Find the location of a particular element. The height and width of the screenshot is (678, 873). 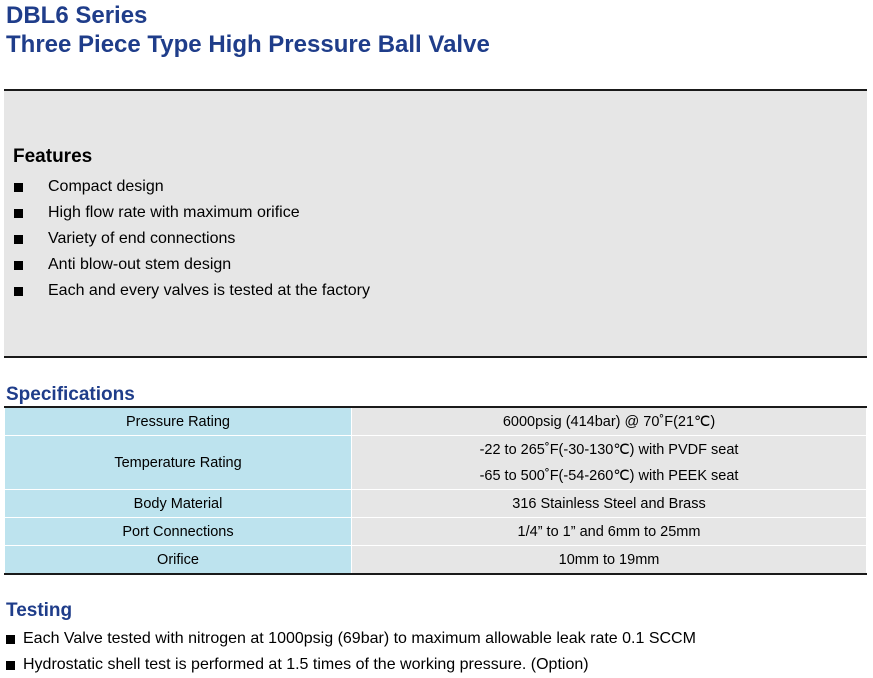

spec-value-line: -65 to 500˚F(-54-260℃) with PEEK seat is located at coordinates (609, 475).